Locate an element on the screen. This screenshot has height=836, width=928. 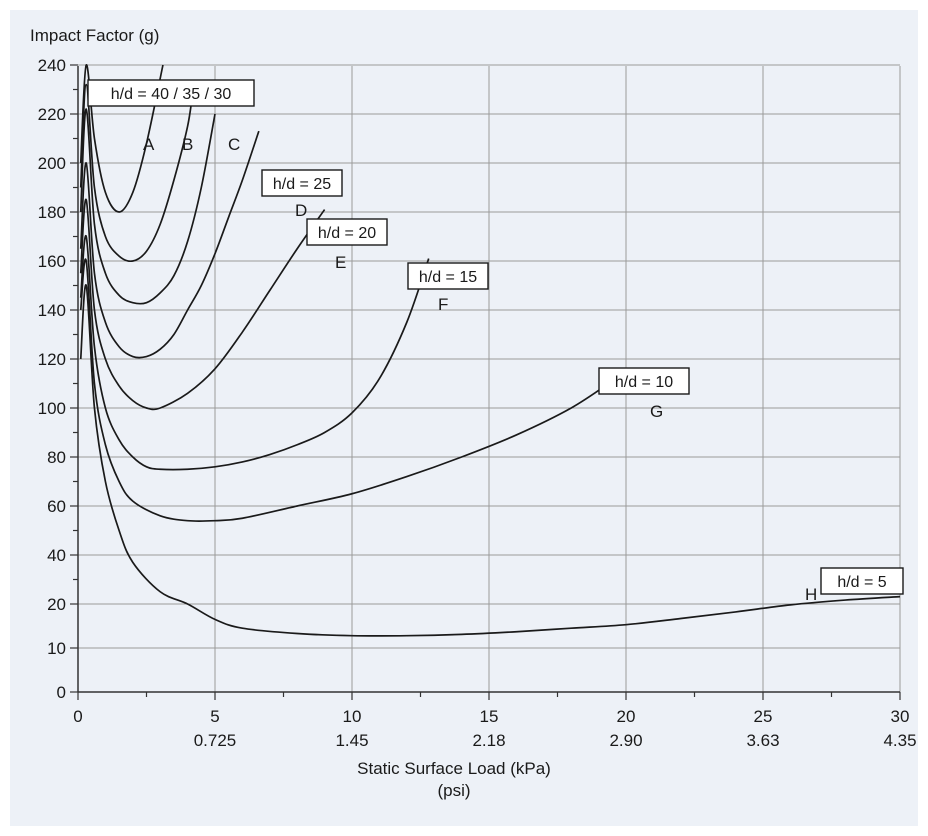
hd-label-text: h/d = 5 is located at coordinates (861, 582).